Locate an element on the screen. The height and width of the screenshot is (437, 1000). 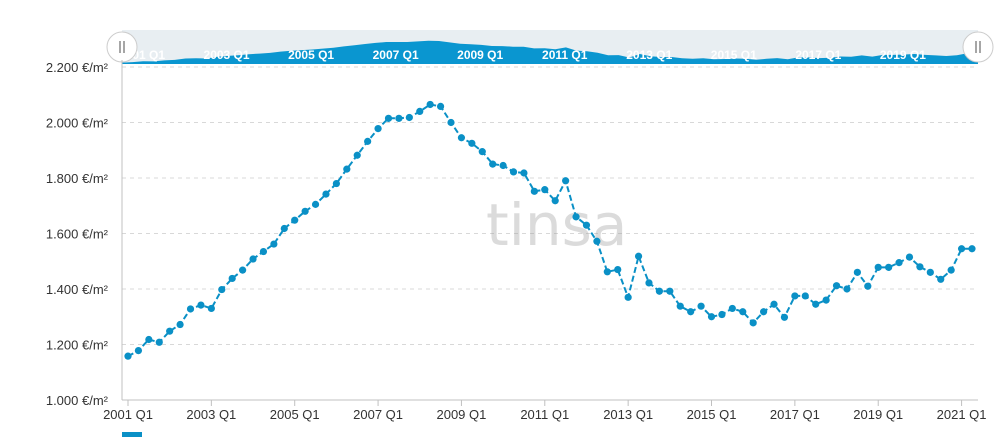
x-tick-label: 2001 Q1 is located at coordinates (128, 414).